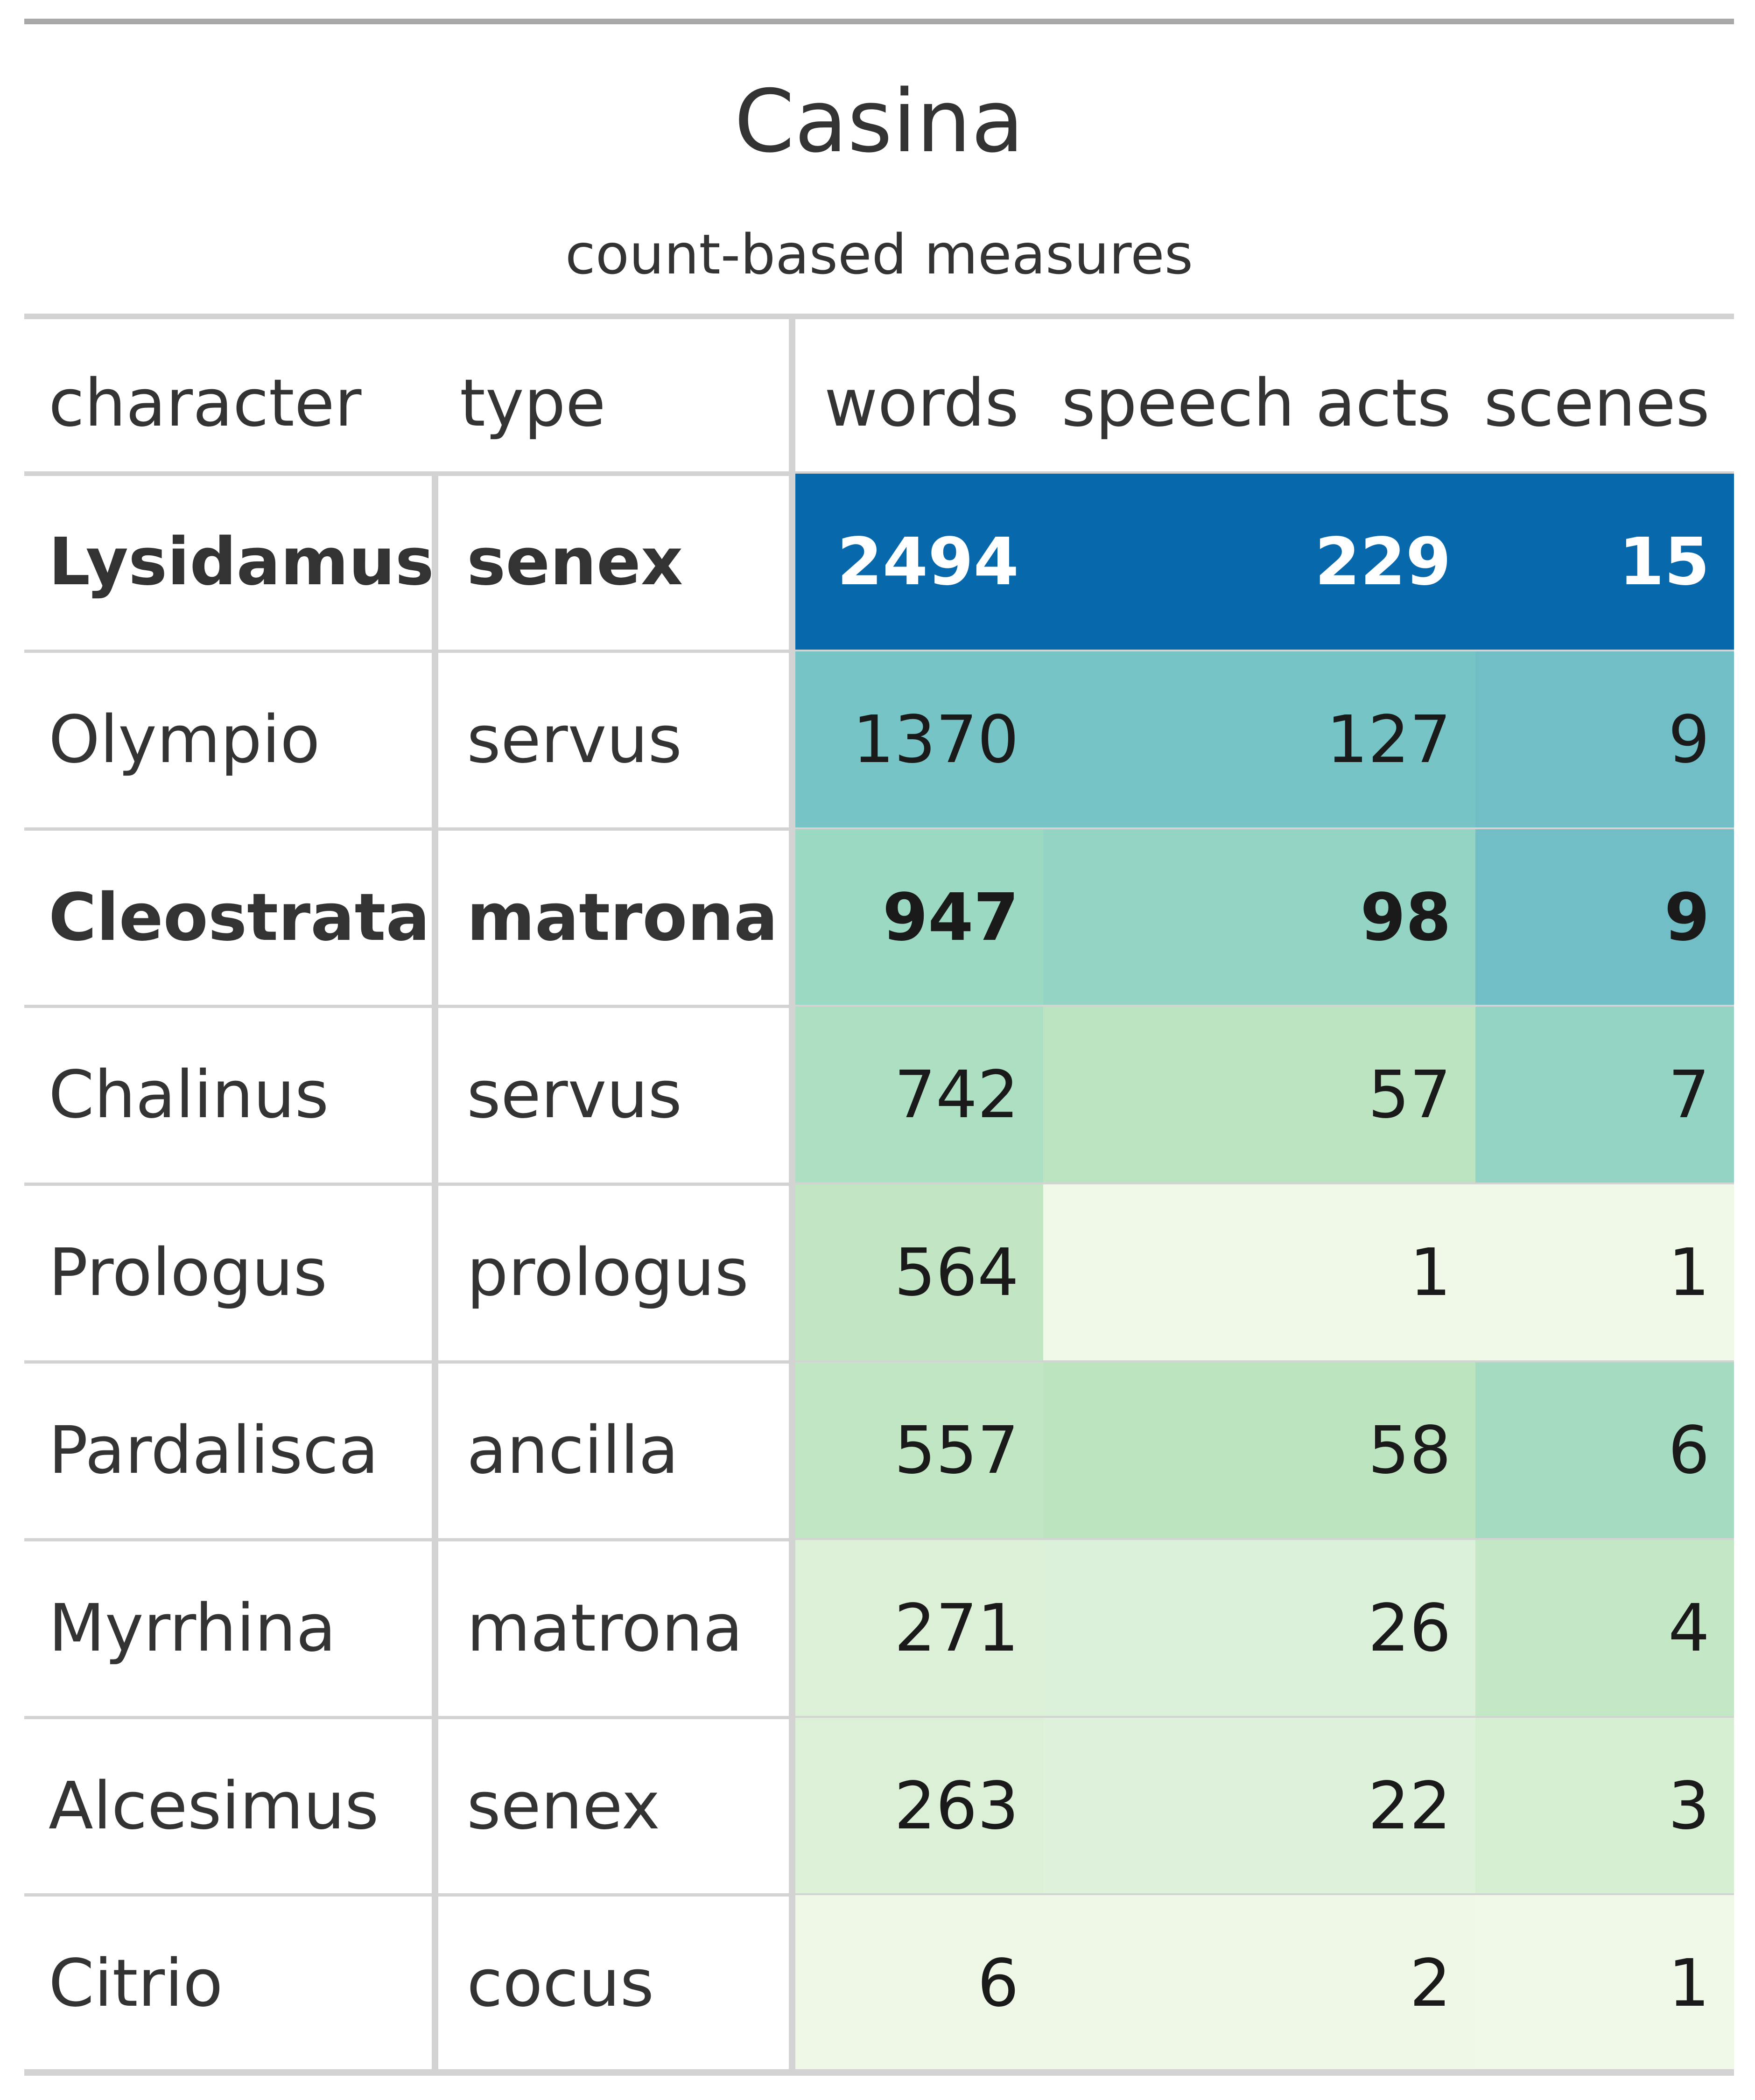  What do you see at coordinates (1430, 1984) in the screenshot?
I see `cell-speech-acts: 2` at bounding box center [1430, 1984].